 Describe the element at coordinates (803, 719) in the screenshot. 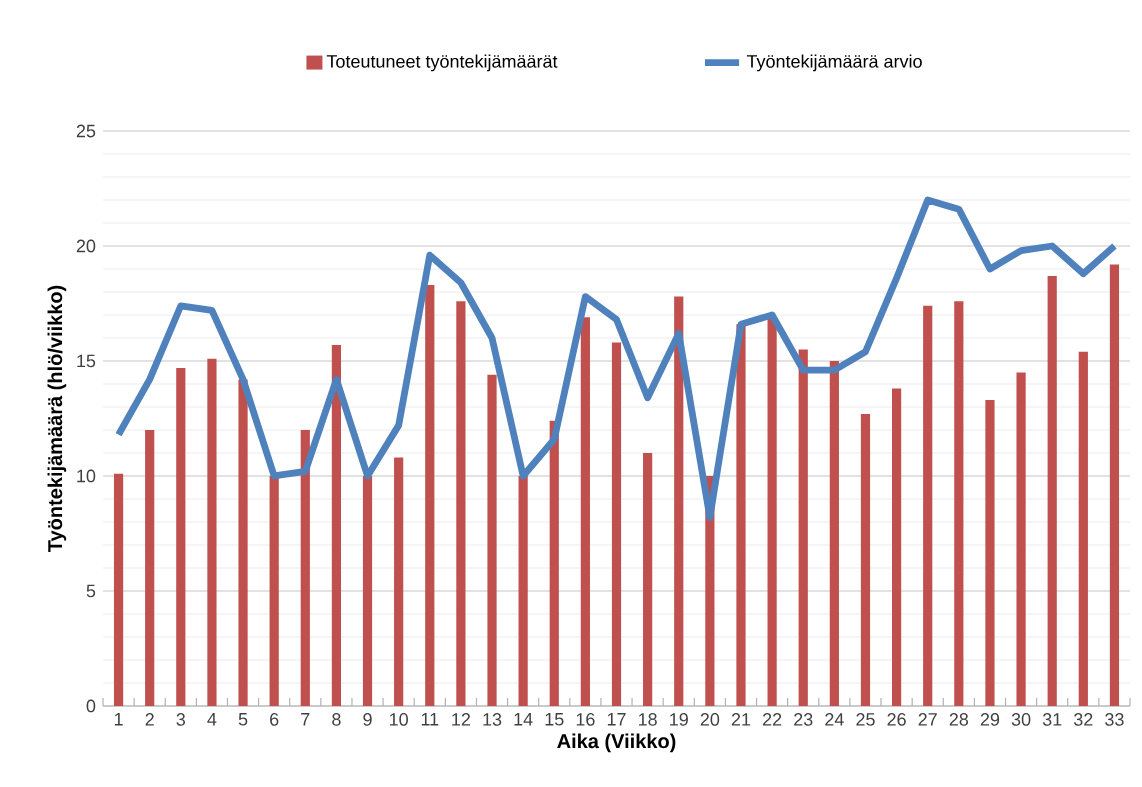

I see `x-tick-label: 23` at that location.